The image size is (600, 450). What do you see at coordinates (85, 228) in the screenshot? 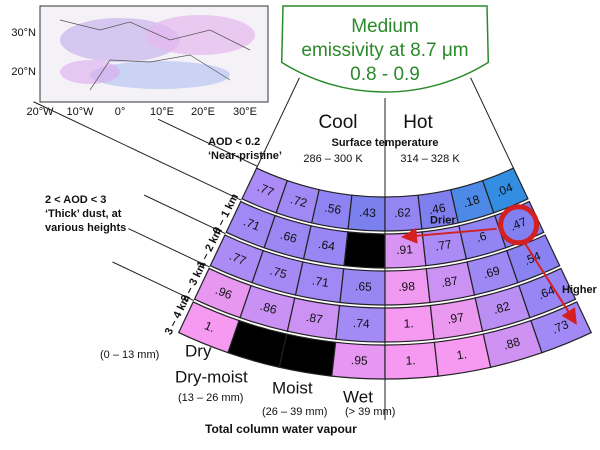
I see `aod-label: various heights` at bounding box center [85, 228].